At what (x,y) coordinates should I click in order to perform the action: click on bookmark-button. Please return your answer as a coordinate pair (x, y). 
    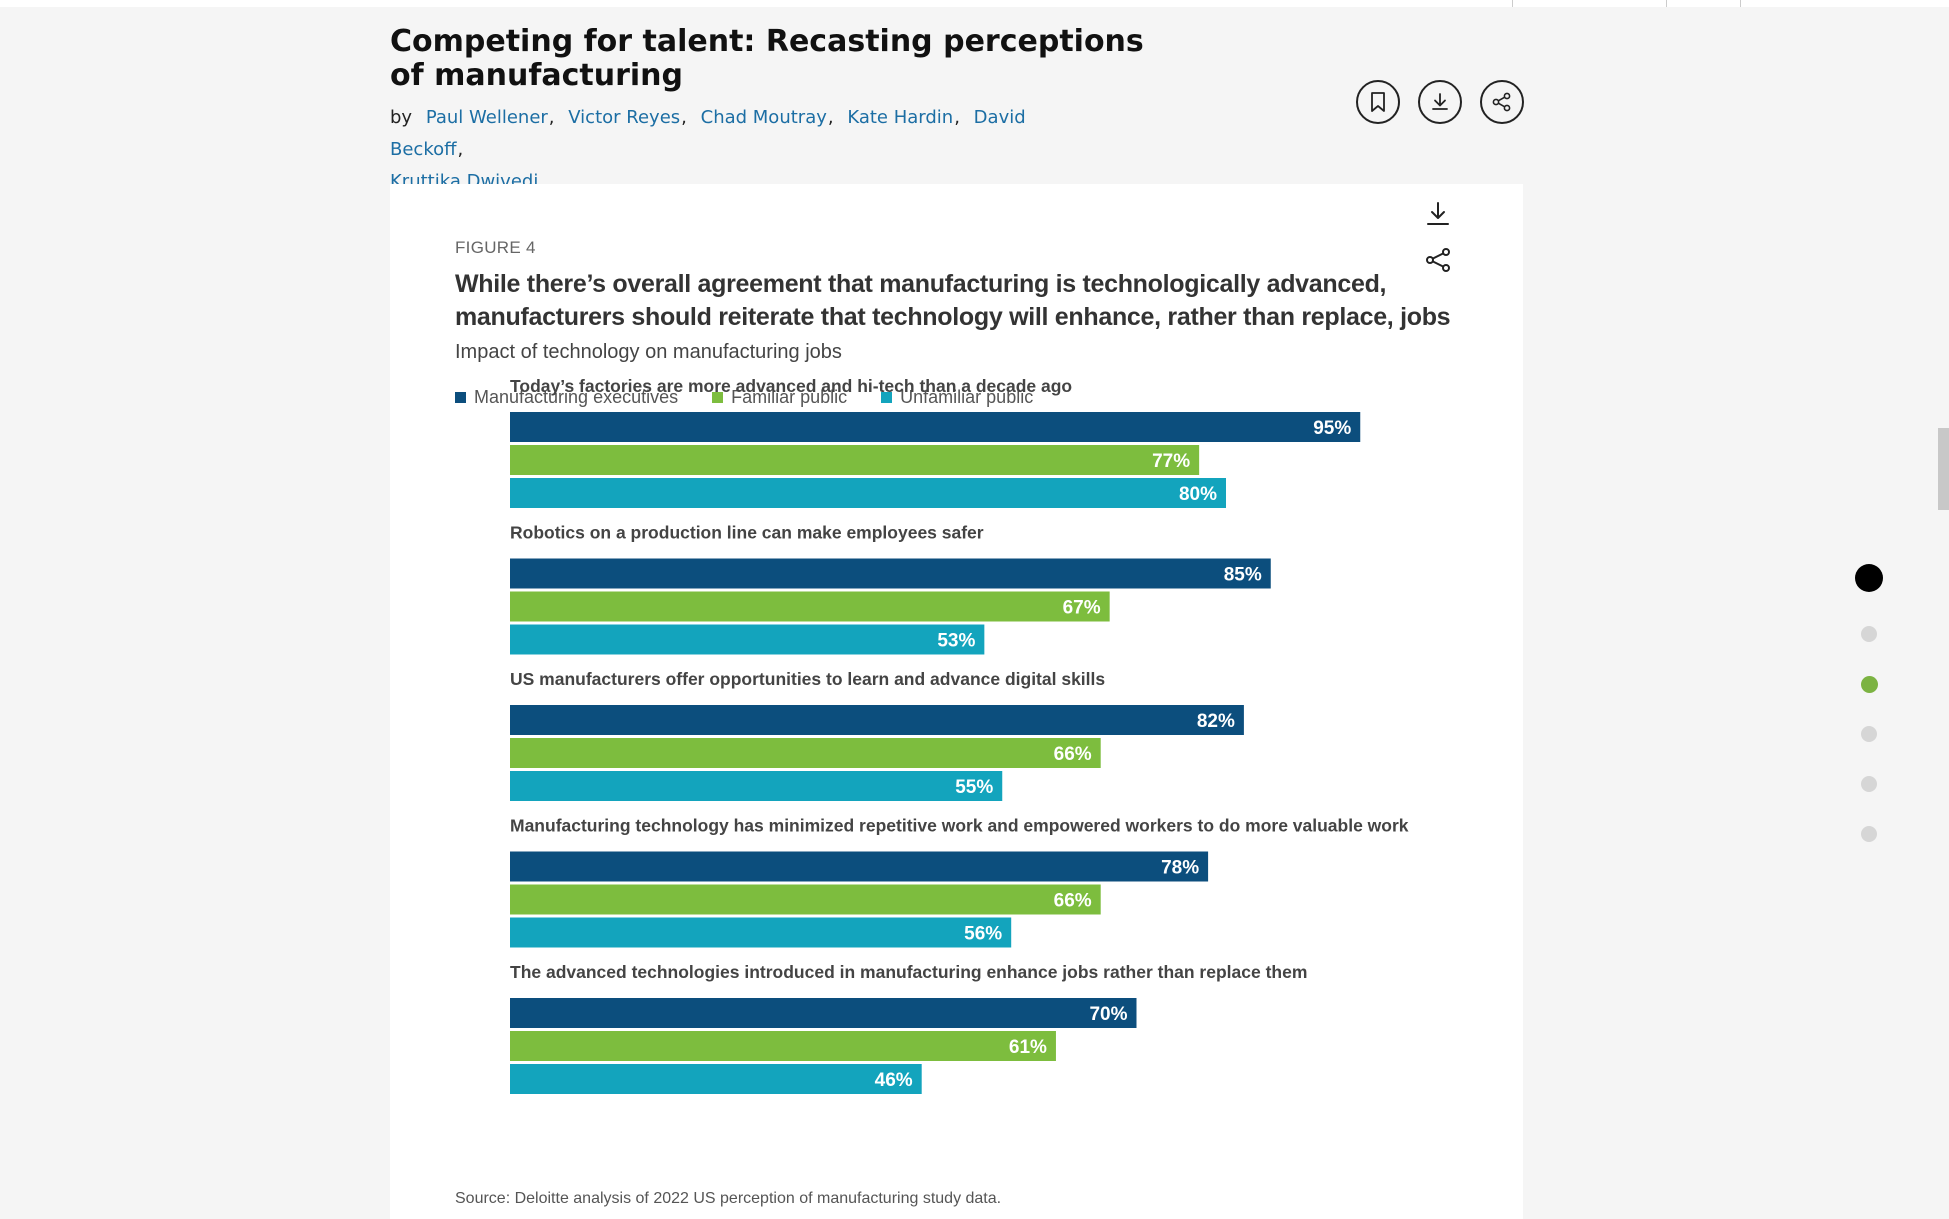
    Looking at the image, I should click on (1378, 102).